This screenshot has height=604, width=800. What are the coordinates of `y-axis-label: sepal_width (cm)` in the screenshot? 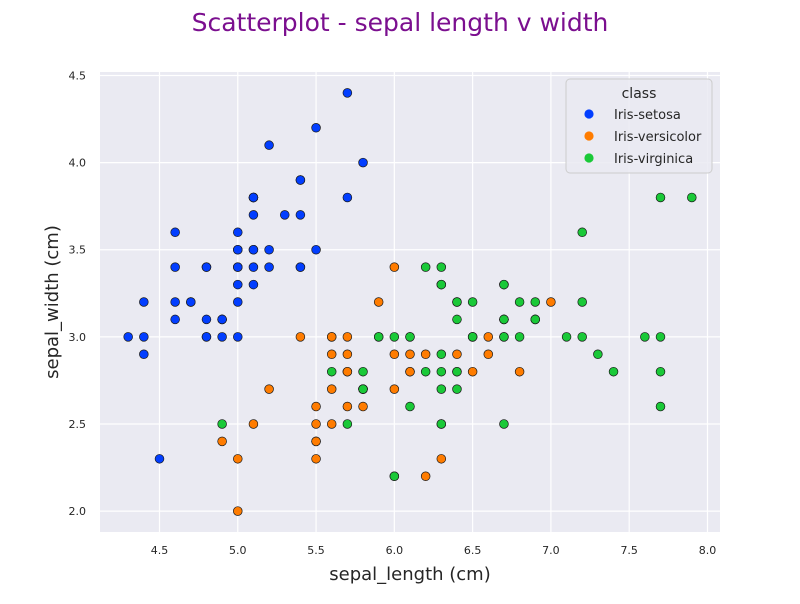 It's located at (52, 302).